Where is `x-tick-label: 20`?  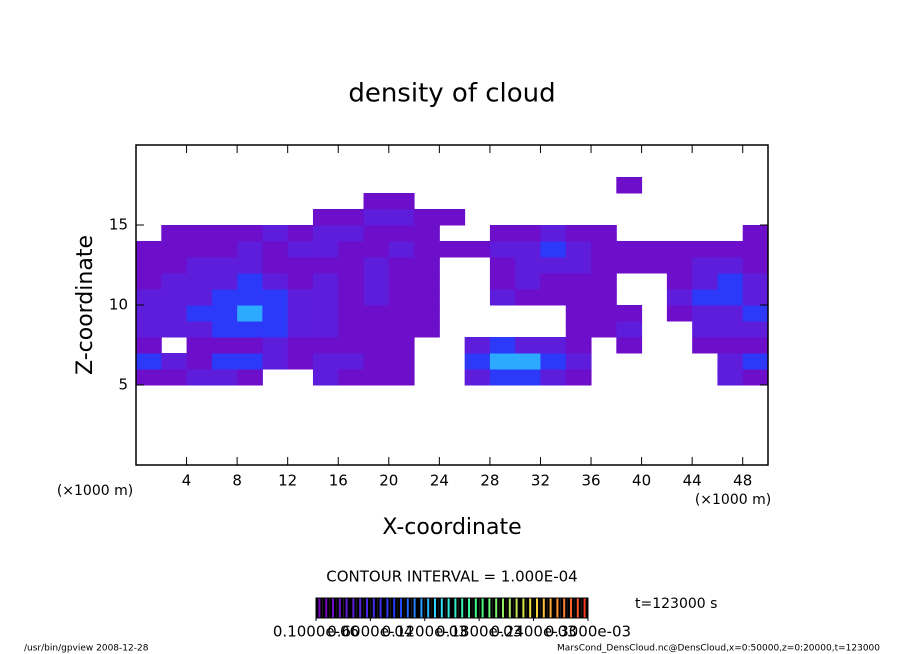
x-tick-label: 20 is located at coordinates (388, 481).